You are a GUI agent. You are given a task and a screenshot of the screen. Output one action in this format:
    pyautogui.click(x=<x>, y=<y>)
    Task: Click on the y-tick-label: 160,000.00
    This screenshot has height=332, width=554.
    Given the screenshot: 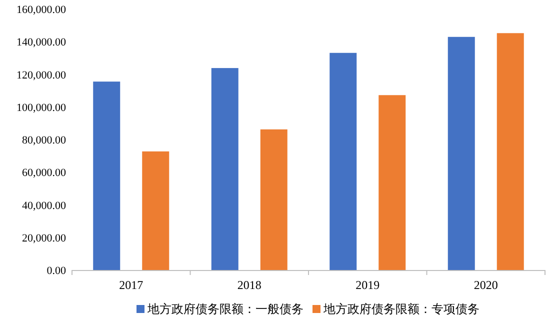 What is the action you would take?
    pyautogui.click(x=41, y=10)
    